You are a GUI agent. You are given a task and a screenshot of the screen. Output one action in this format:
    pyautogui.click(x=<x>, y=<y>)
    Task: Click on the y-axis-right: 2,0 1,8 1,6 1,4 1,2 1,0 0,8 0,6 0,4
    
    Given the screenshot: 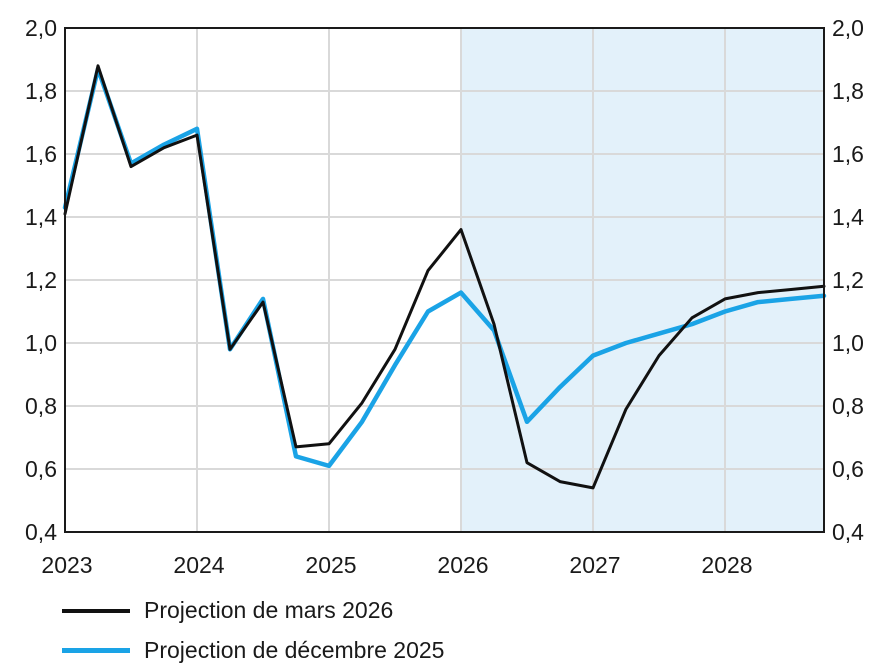 What is the action you would take?
    pyautogui.click(x=848, y=280)
    